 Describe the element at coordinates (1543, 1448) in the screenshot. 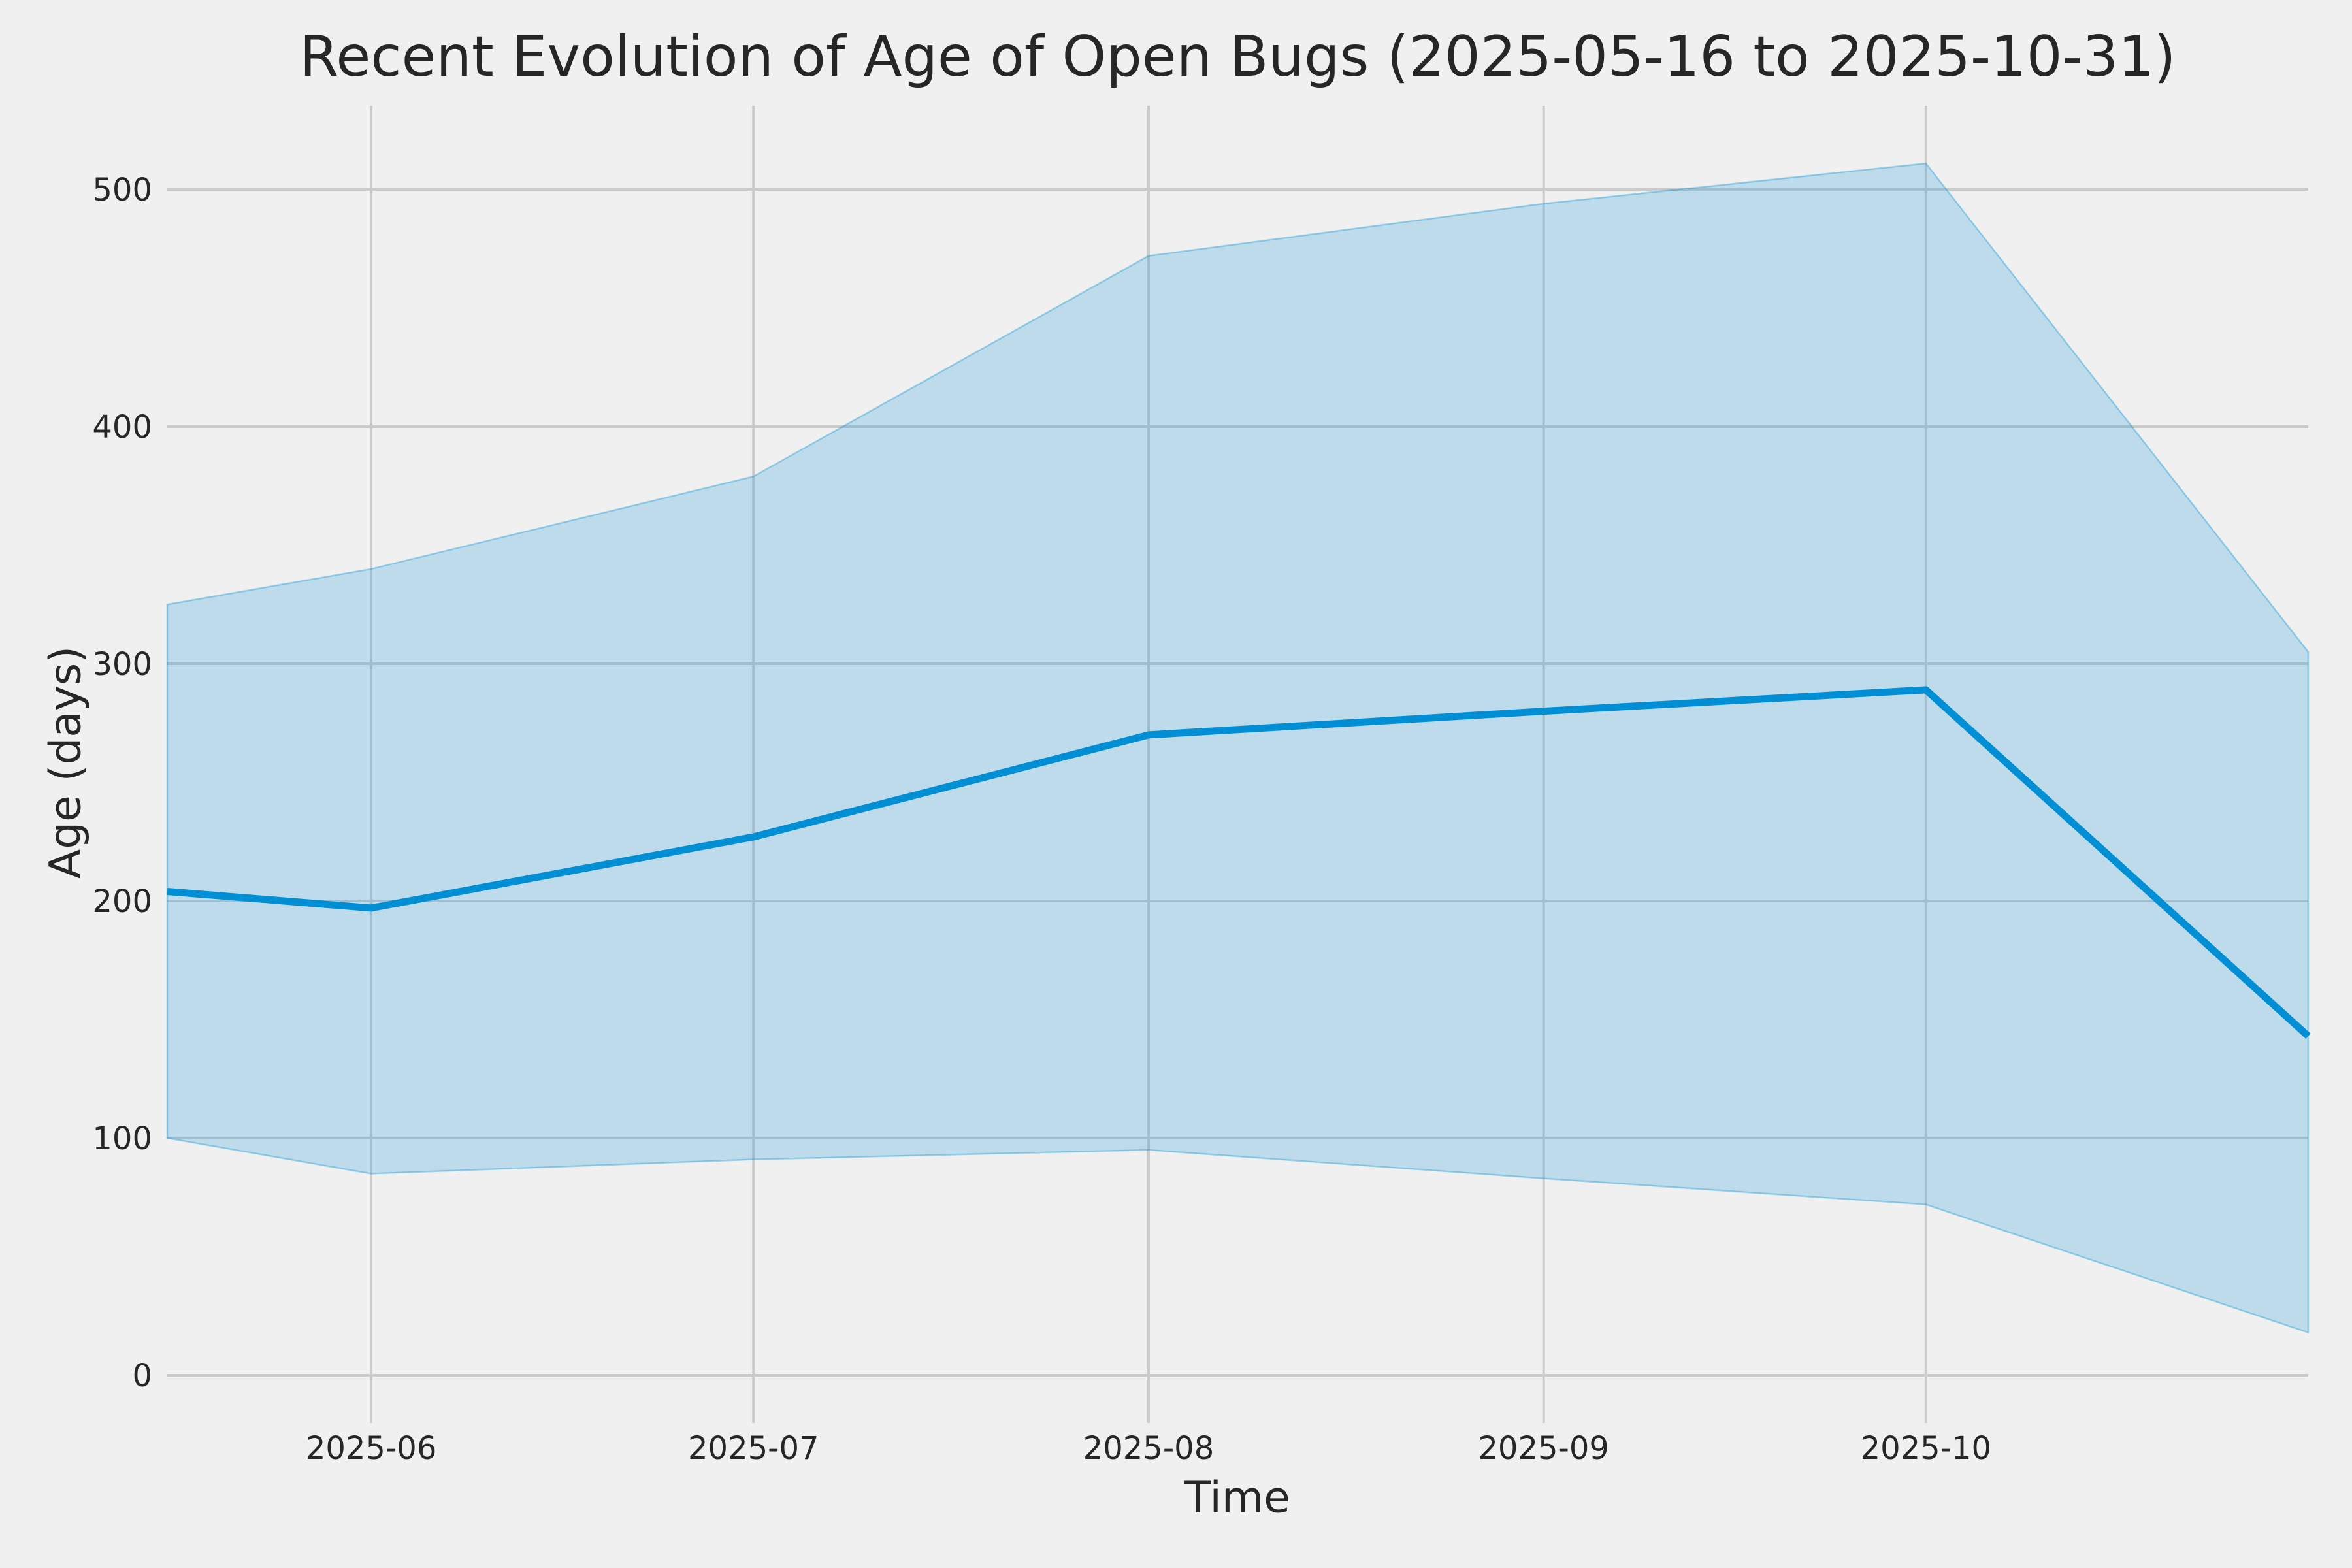

I see `x-tick-label: 2025-09` at that location.